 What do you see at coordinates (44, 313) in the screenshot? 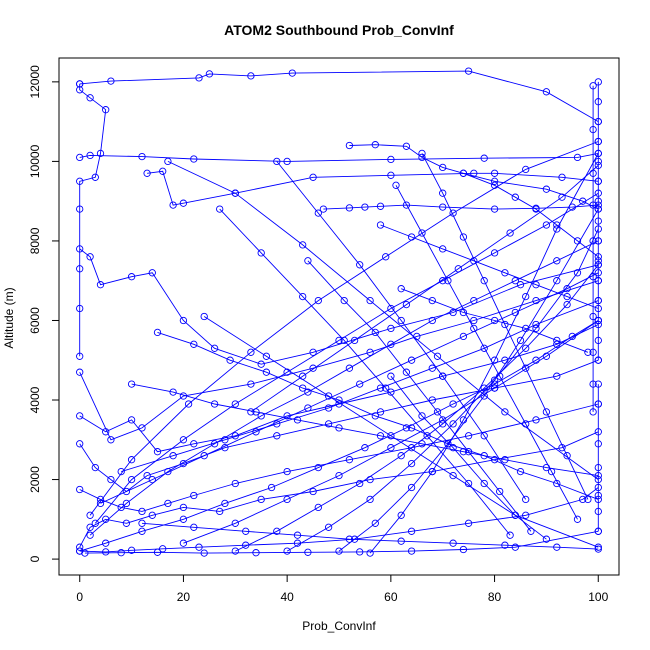
I see `y-axis: 0 2000 4000 6000 8000 10000 12000` at bounding box center [44, 313].